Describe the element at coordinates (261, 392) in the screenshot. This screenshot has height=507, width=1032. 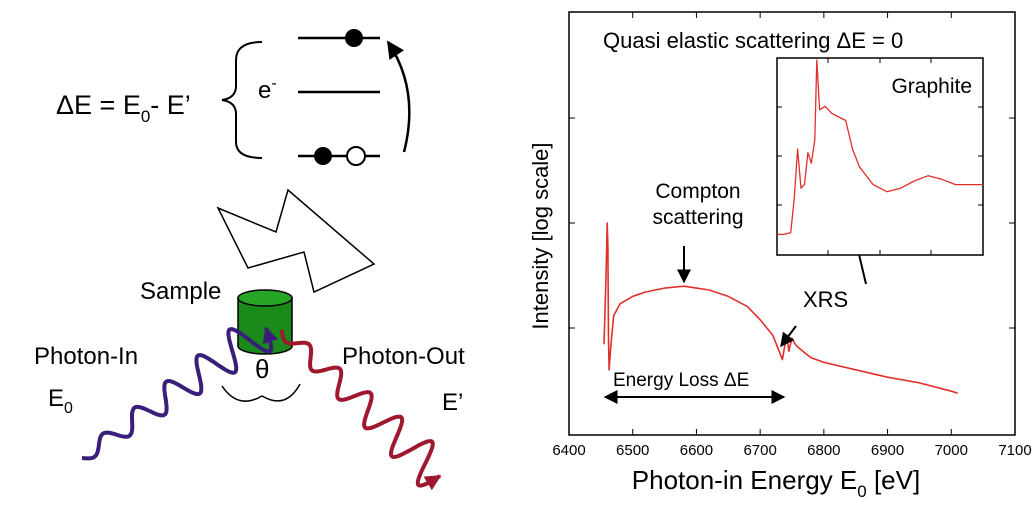
I see `angle-arc` at that location.